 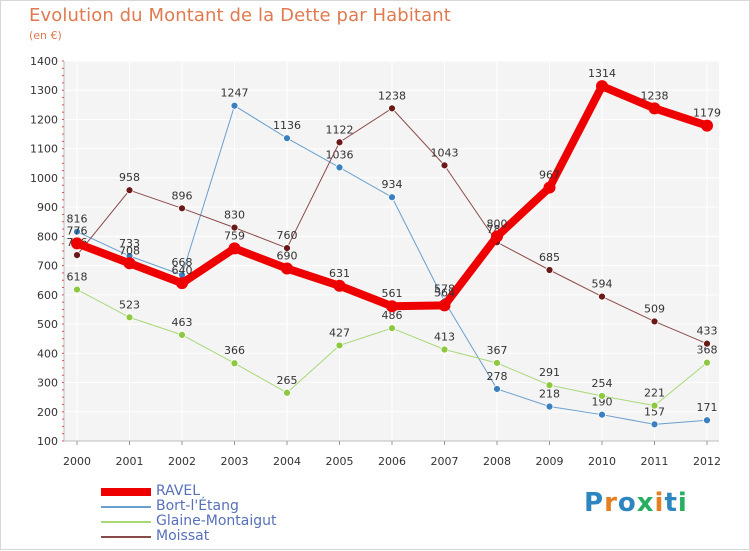 I want to click on data-label: 668, so click(x=182, y=262).